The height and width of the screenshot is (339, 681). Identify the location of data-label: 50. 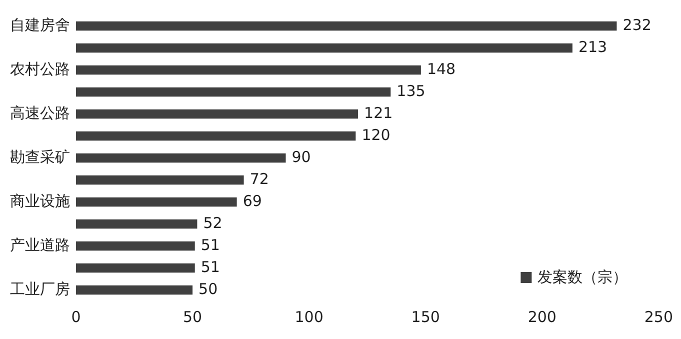
(208, 289).